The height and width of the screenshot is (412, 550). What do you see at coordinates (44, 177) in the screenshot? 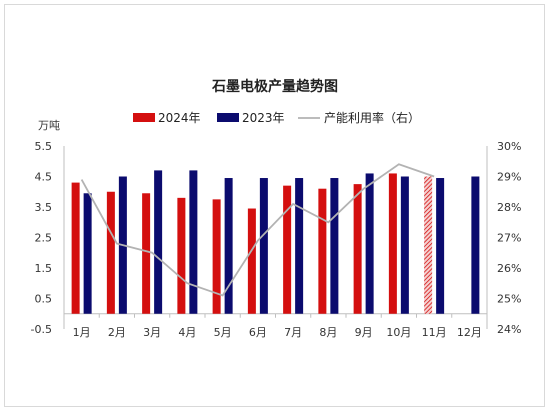
I see `left-y-tick-label: 4.5` at bounding box center [44, 177].